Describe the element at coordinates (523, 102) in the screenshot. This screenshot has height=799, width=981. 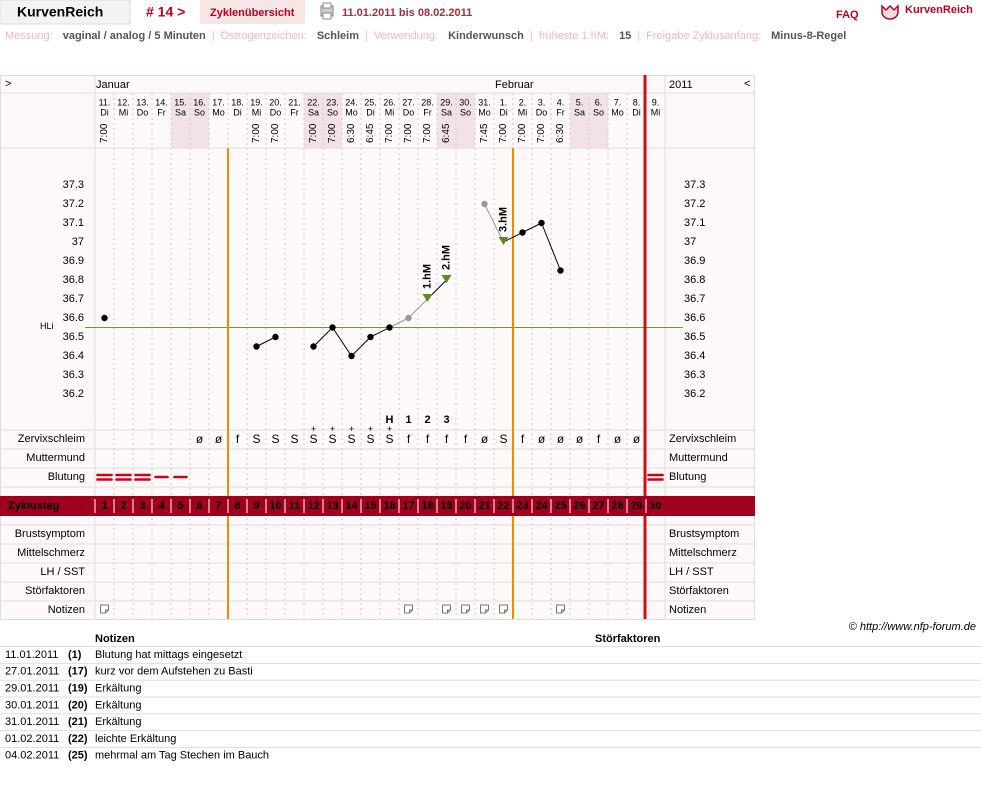
I see `day-date: 2.` at that location.